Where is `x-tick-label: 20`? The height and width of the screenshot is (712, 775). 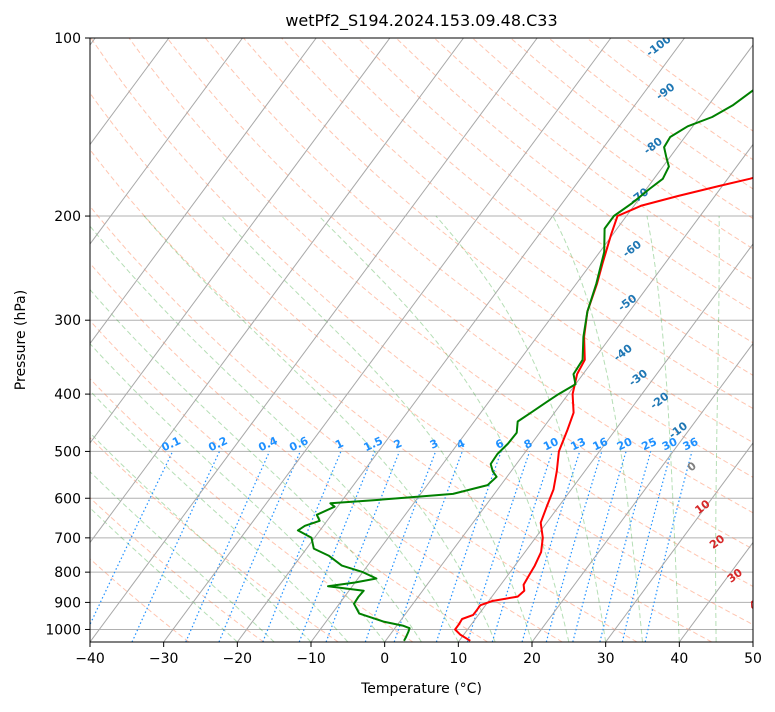
x-tick-label: 20 is located at coordinates (532, 659).